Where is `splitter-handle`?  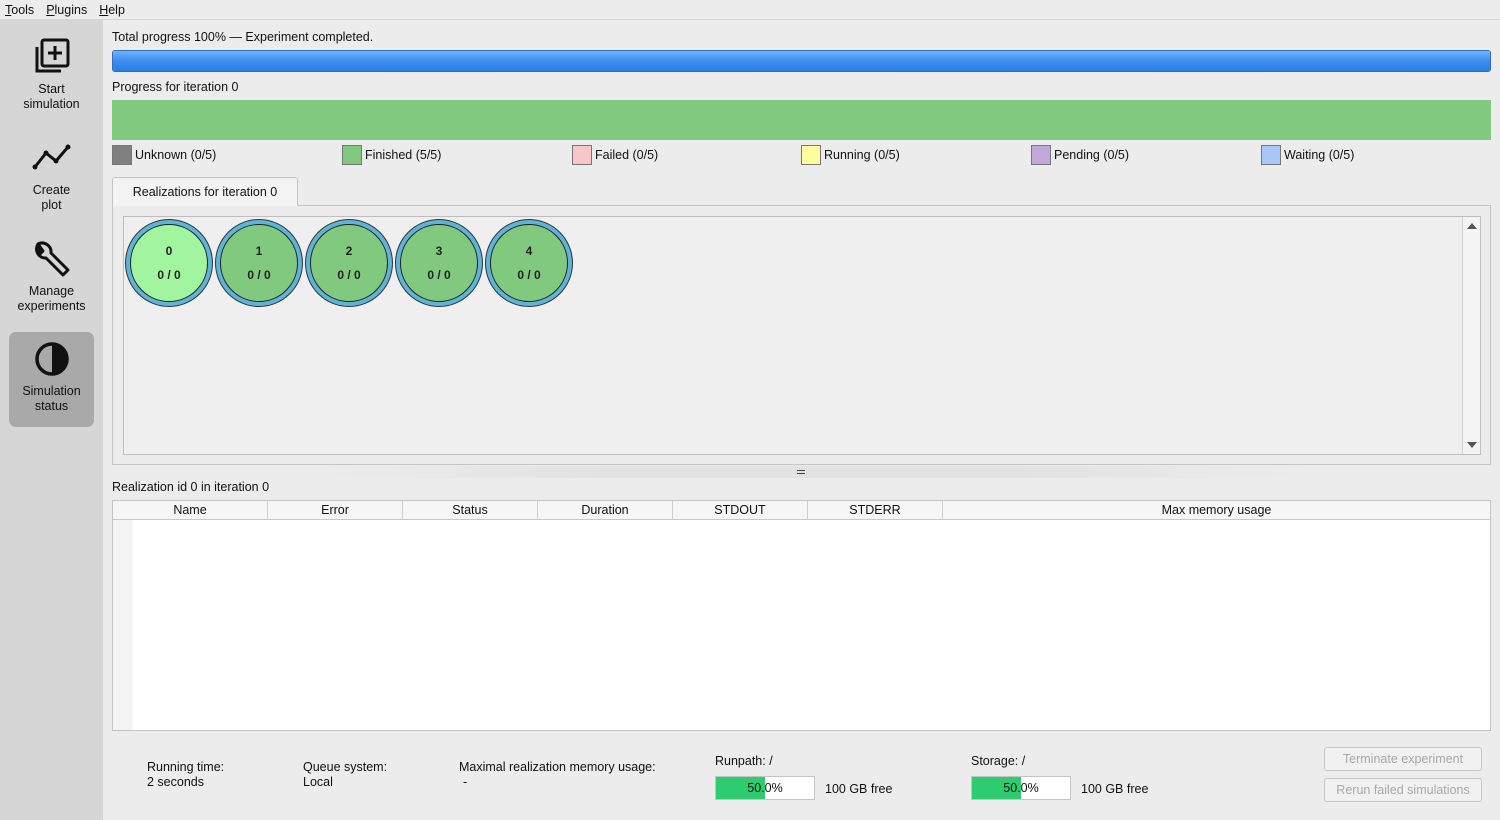
splitter-handle is located at coordinates (813, 472).